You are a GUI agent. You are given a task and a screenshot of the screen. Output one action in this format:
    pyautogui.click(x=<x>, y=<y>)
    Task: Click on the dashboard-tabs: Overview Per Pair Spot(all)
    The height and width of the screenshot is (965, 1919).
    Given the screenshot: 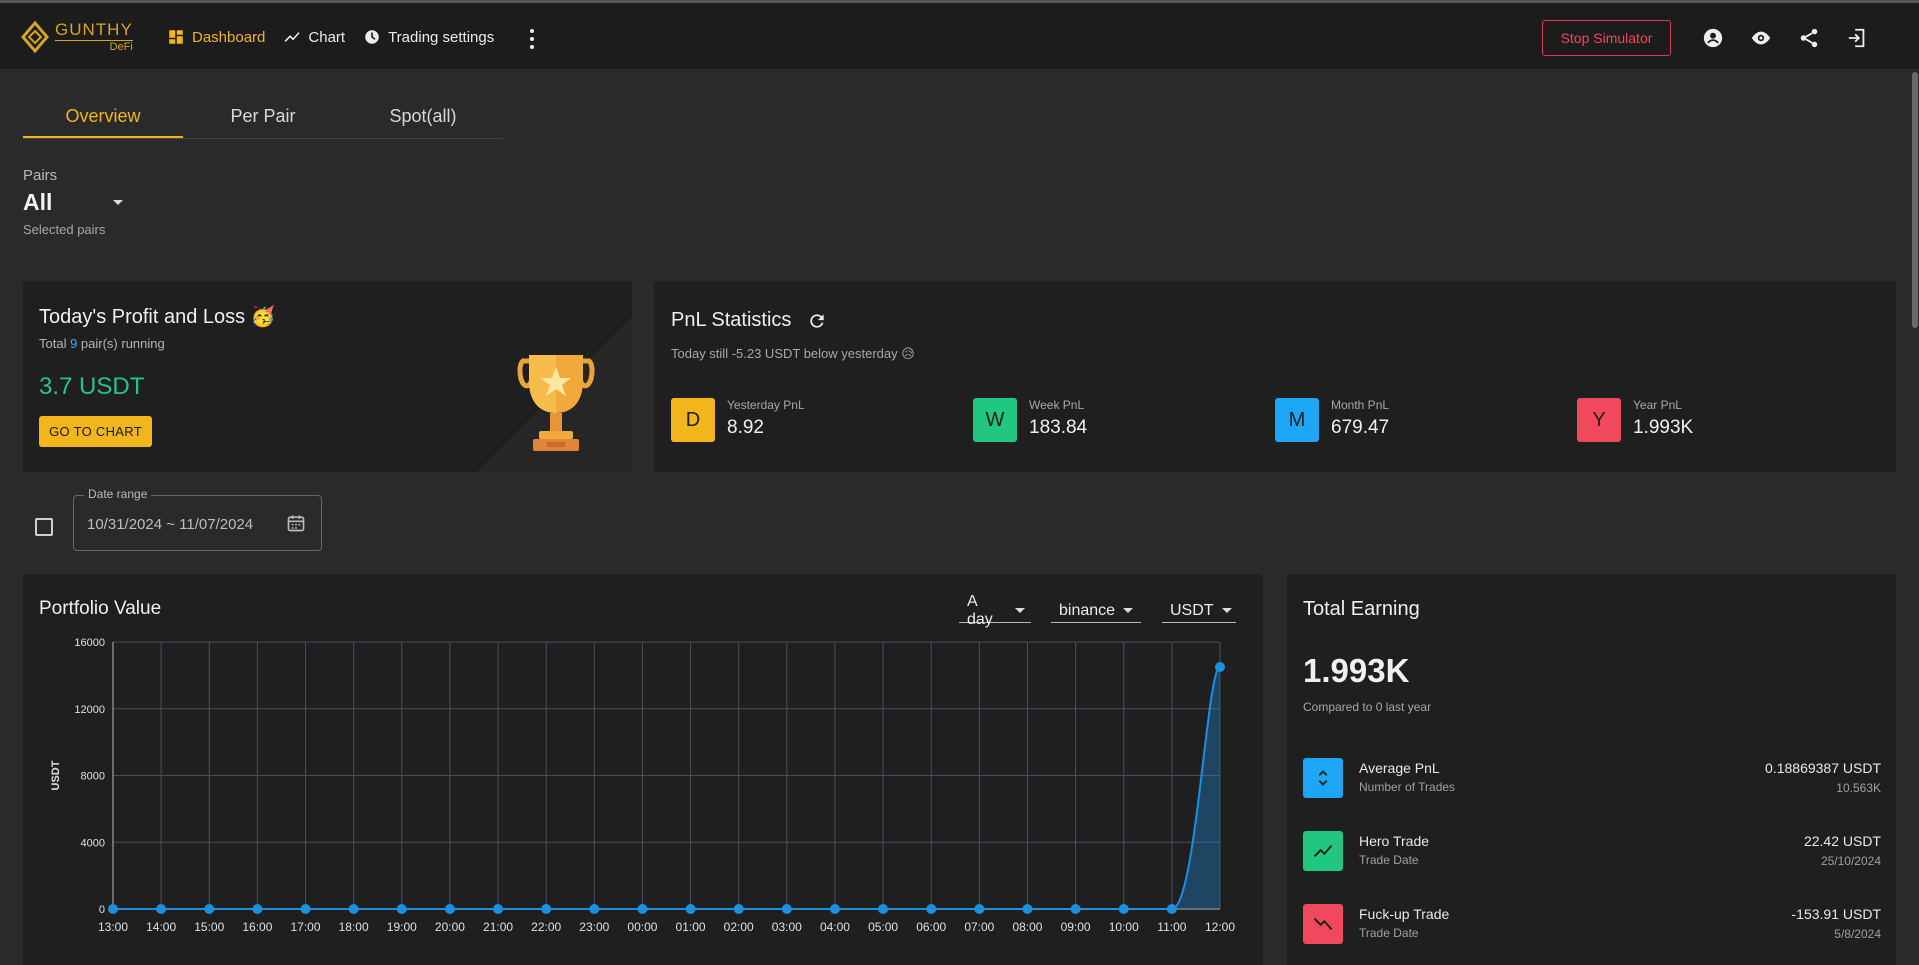 What is the action you would take?
    pyautogui.click(x=263, y=118)
    